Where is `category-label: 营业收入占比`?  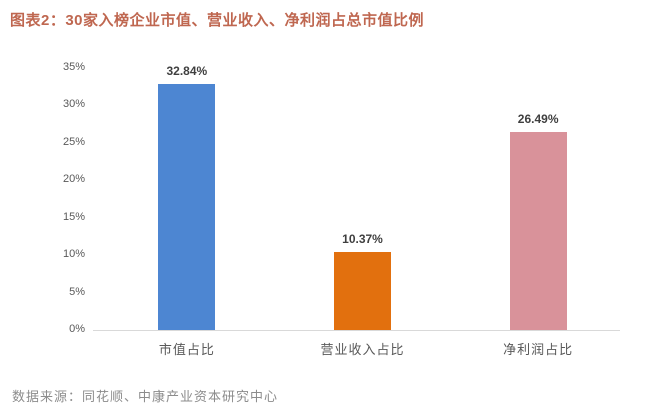 category-label: 营业收入占比 is located at coordinates (362, 349).